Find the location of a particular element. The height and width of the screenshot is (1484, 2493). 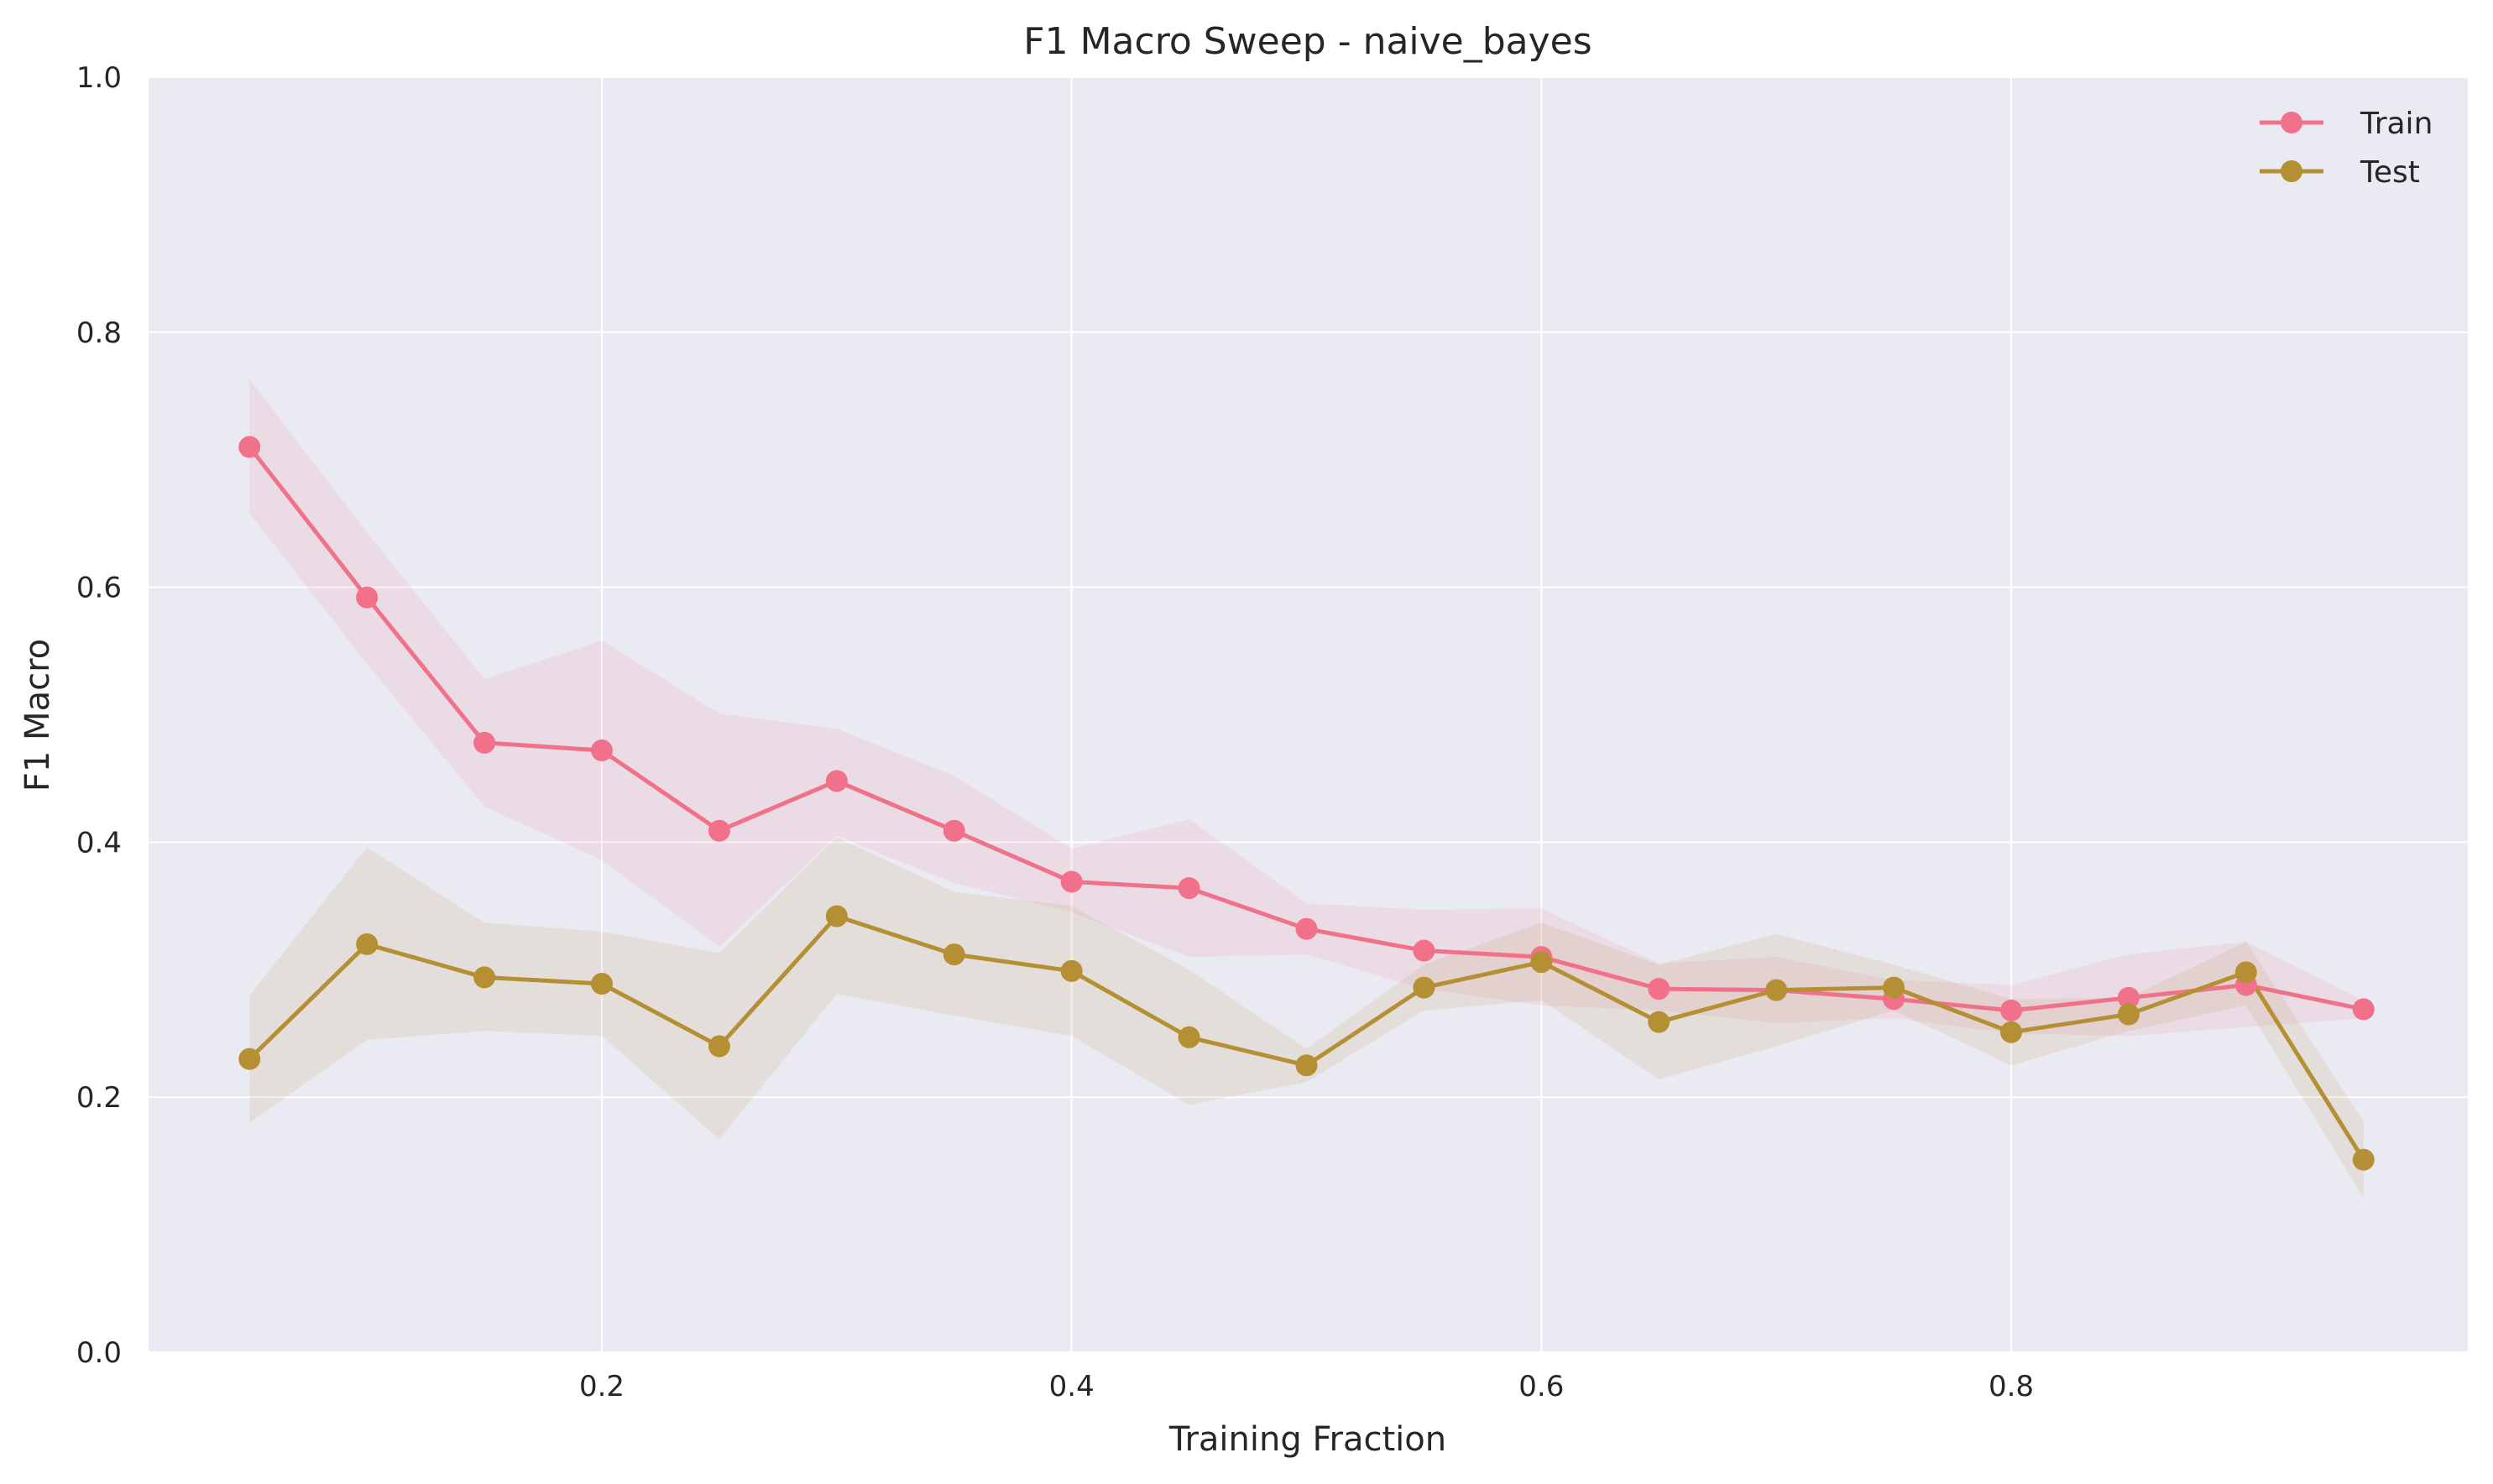

y-tick-label: 1.0 is located at coordinates (99, 78).